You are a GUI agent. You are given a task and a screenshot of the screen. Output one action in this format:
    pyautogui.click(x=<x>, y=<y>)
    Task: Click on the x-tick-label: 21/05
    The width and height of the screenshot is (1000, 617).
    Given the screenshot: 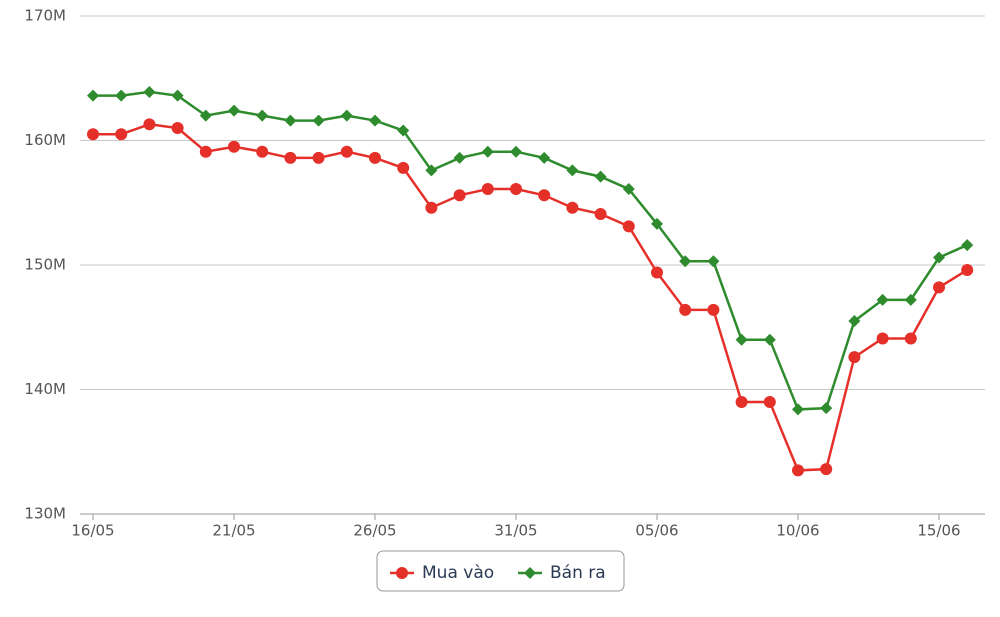 What is the action you would take?
    pyautogui.click(x=233, y=531)
    